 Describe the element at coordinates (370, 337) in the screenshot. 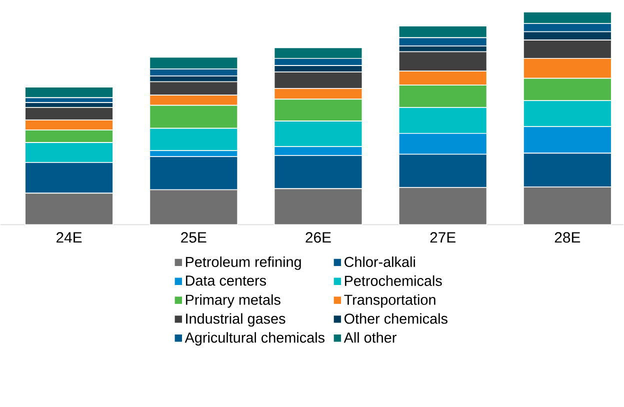

I see `legend-label: All other` at that location.